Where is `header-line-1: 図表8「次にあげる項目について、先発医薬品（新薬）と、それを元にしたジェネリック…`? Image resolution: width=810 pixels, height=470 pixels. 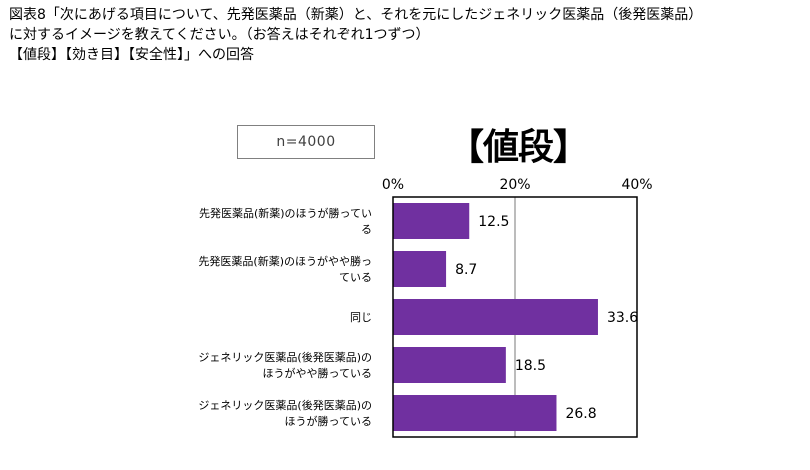
header-line-1: 図表8「次にあげる項目について、先発医薬品（新薬）と、それを元にしたジェネリック… is located at coordinates (356, 15).